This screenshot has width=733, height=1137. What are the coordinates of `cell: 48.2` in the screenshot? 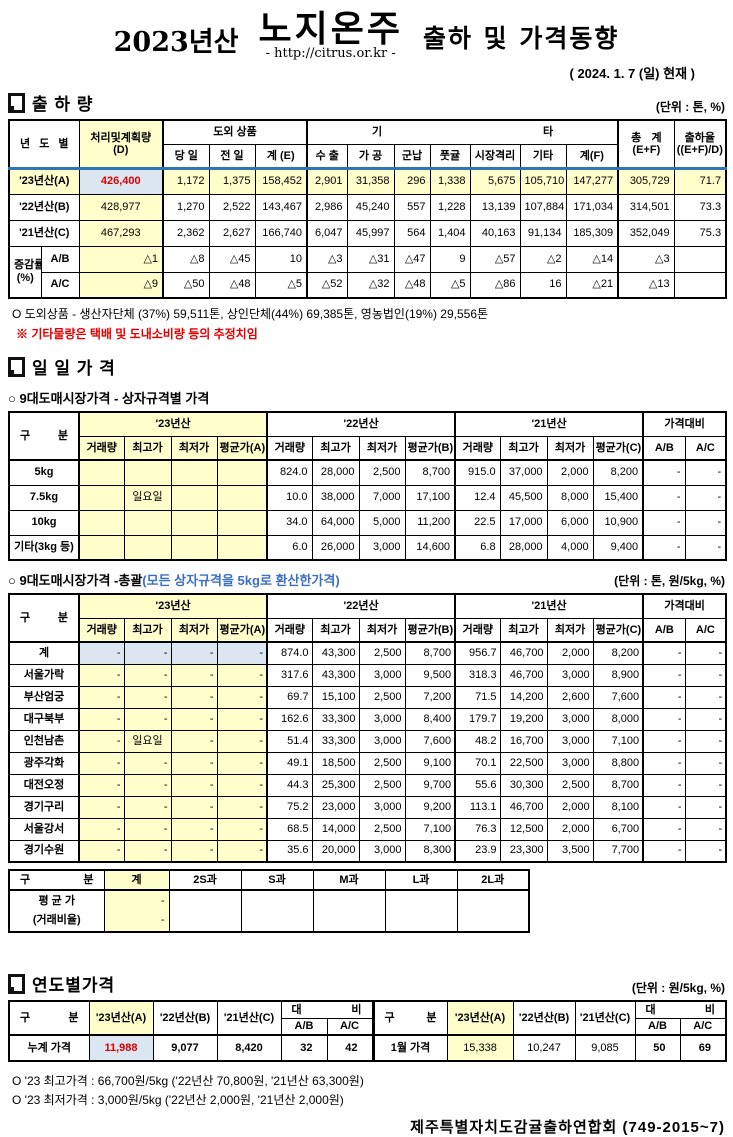 It's located at (477, 741).